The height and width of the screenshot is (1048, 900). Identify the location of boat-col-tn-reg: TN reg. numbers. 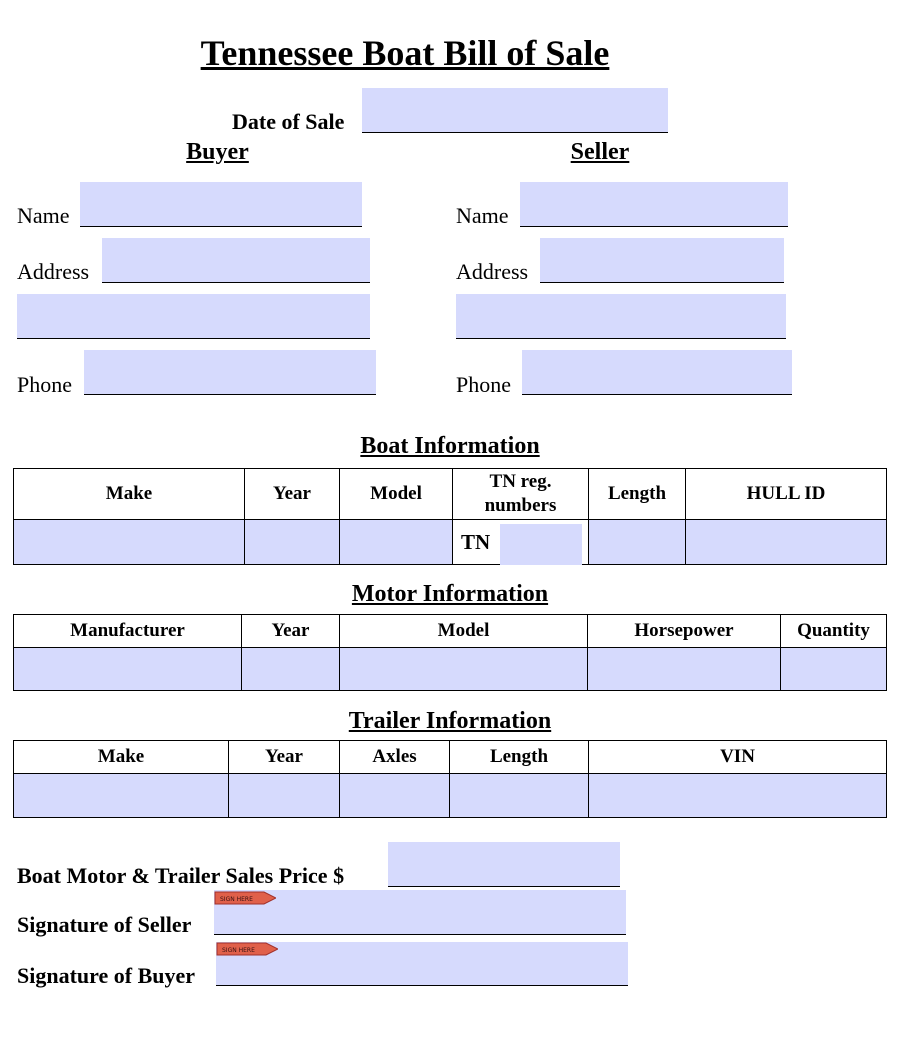
(520, 494).